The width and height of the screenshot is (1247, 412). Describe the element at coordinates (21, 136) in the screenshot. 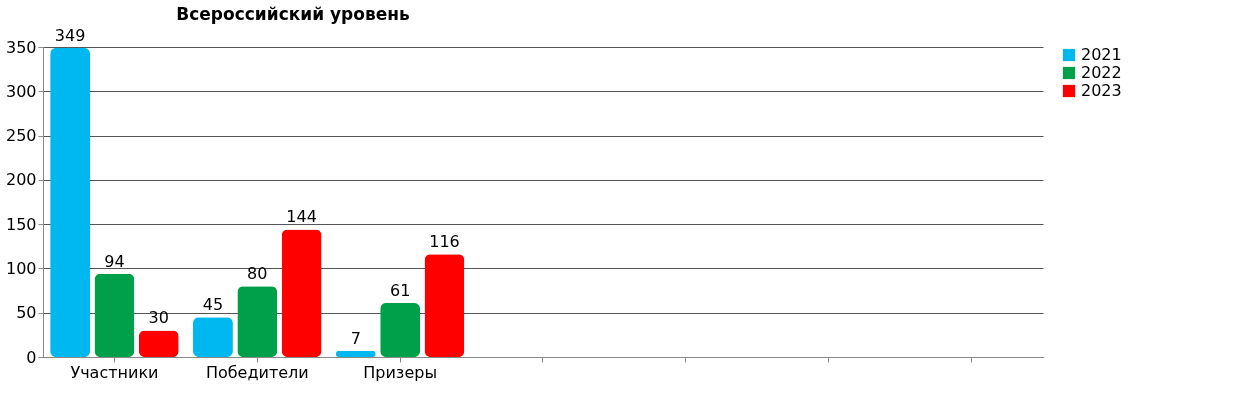

I see `y-tick-label: 250` at that location.